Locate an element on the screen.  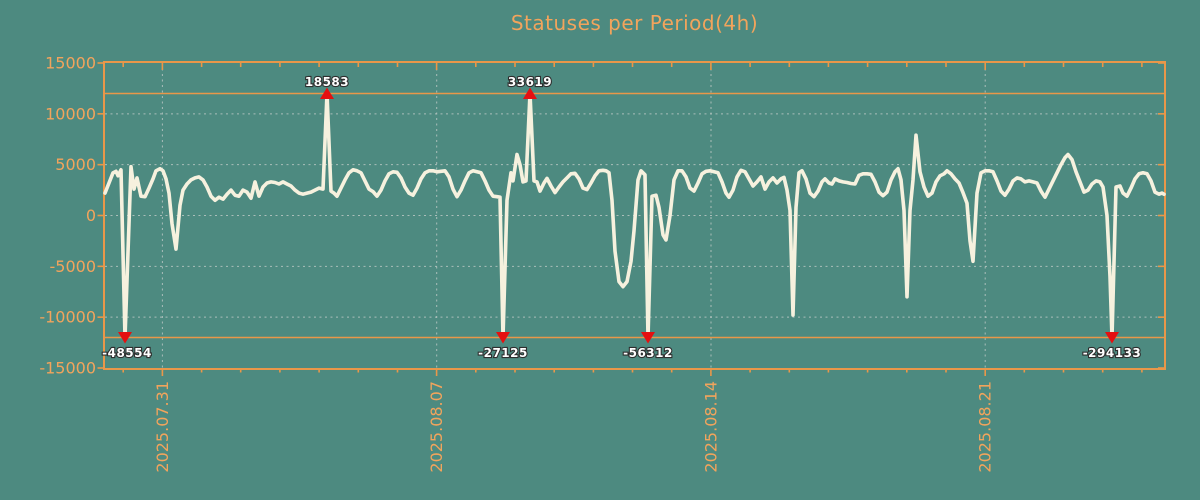
trough-label: -56312 is located at coordinates (648, 353).